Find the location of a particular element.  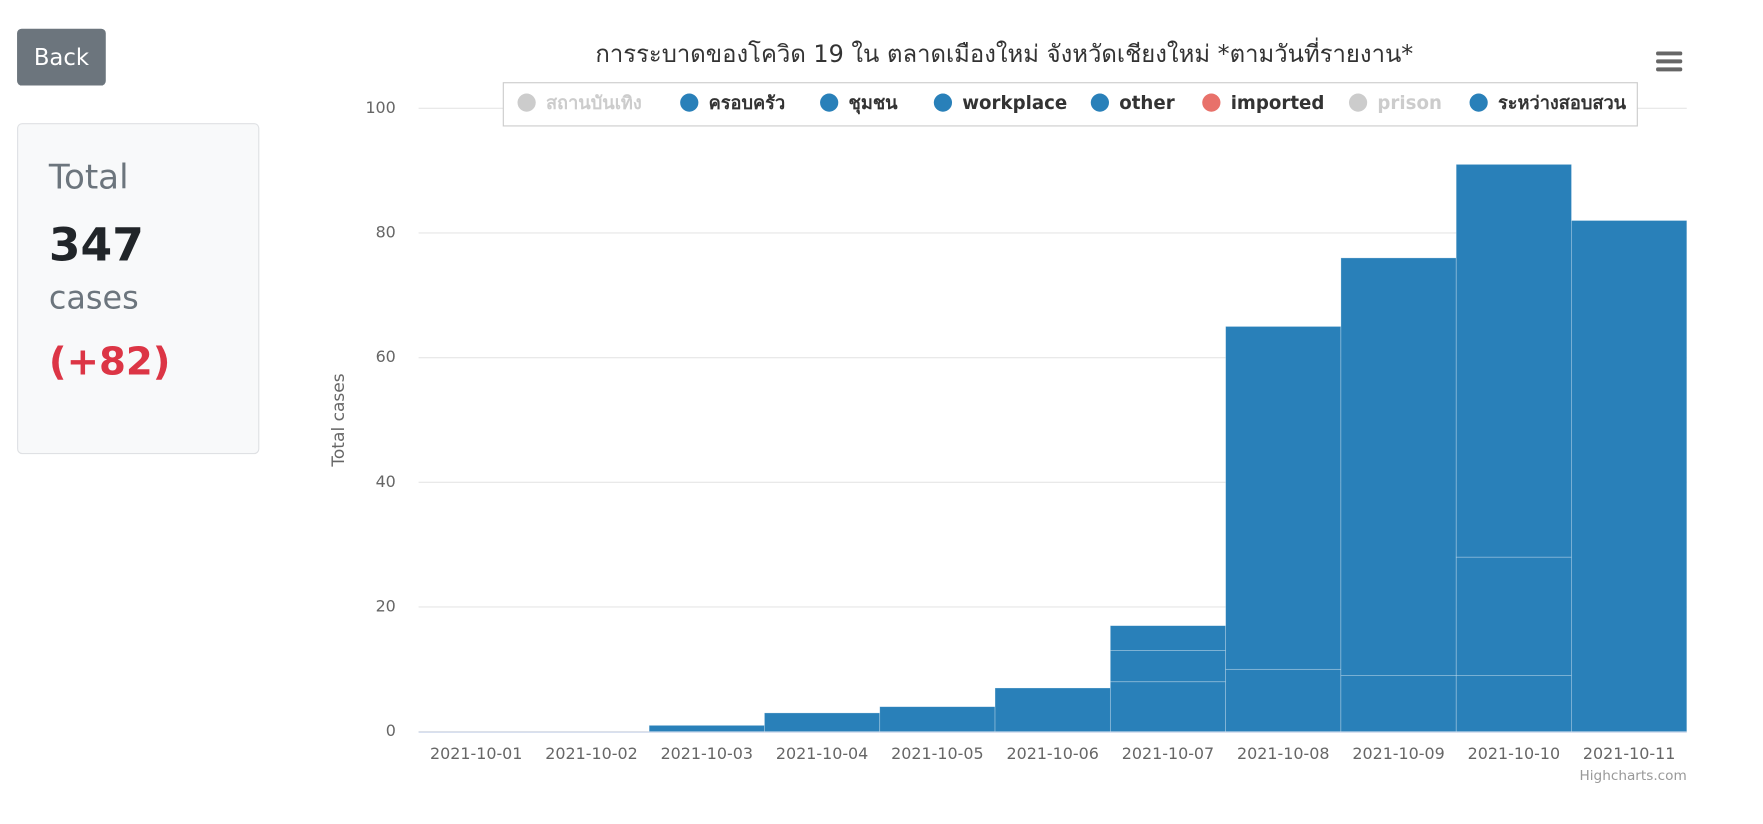

x-tick-label: 2021-10-11 is located at coordinates (1629, 753).